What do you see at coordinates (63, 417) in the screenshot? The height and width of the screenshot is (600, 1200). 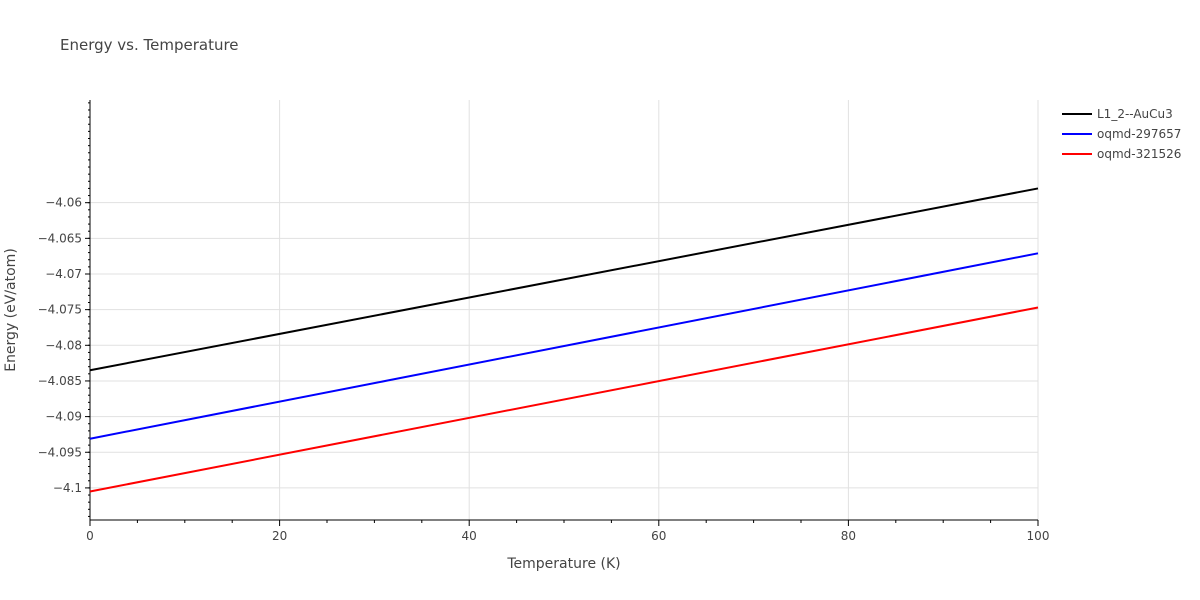 I see `y-tick-label: −4.09` at bounding box center [63, 417].